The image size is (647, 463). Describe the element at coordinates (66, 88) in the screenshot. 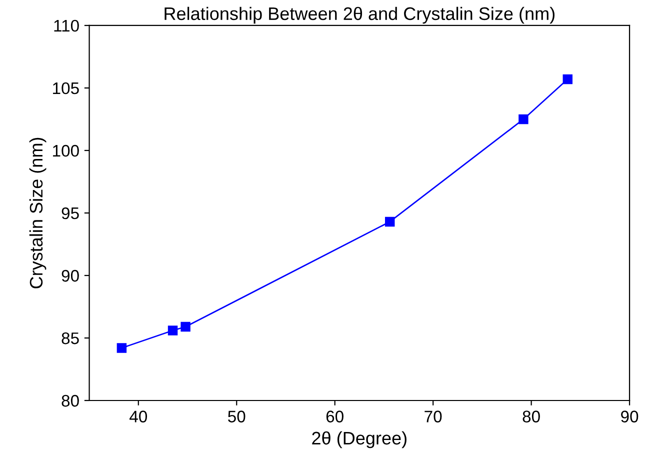

I see `y-tick-label: 105` at that location.